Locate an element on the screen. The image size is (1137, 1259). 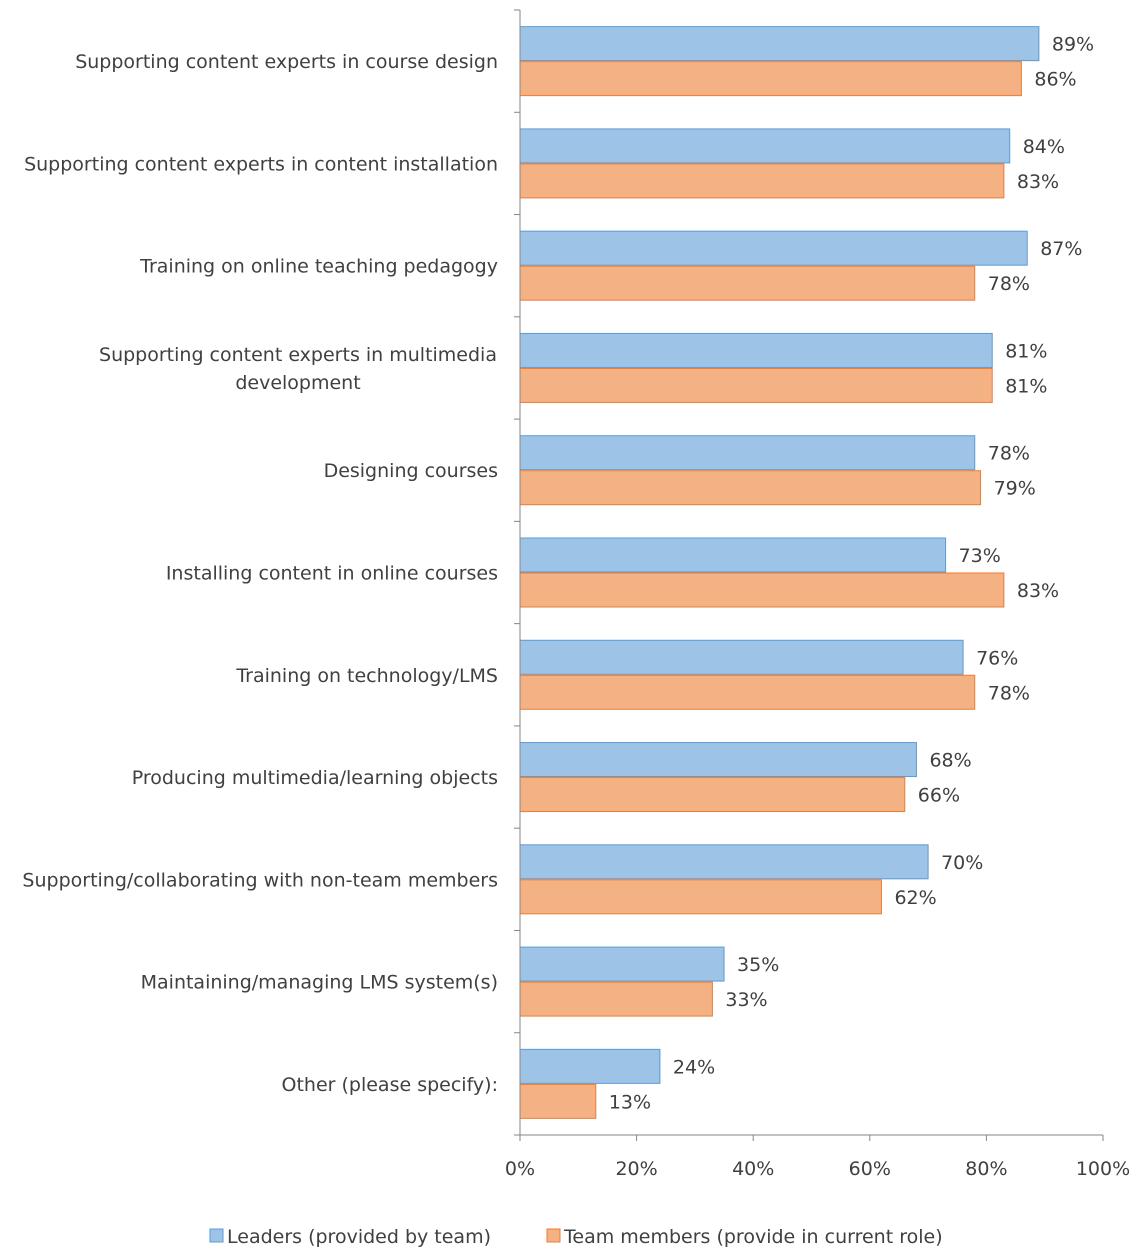
data-label-leaders-4: 78% is located at coordinates (1009, 454).